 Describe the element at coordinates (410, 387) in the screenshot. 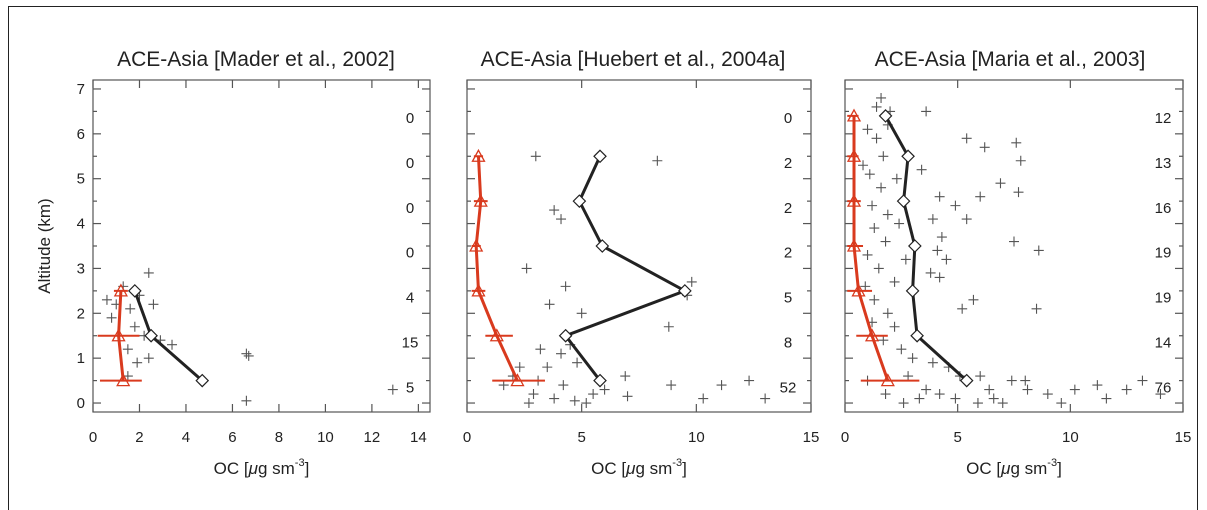

I see `sample-count-label: 5` at that location.